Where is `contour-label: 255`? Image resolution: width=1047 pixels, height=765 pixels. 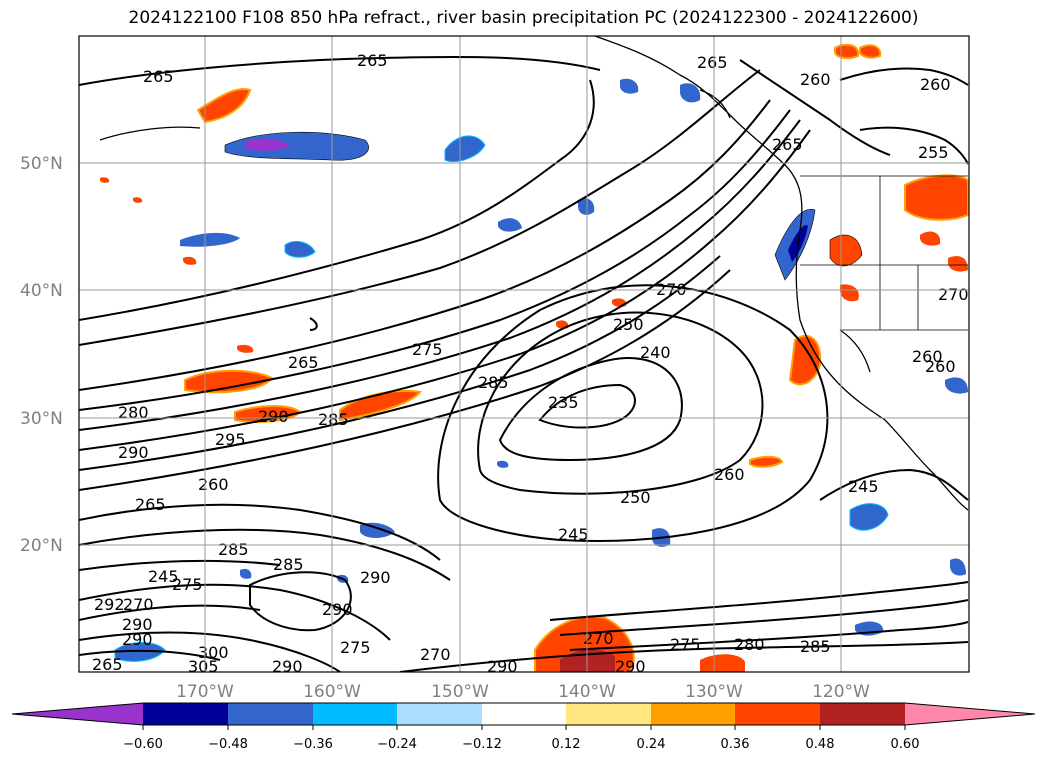
contour-label: 255 is located at coordinates (933, 152).